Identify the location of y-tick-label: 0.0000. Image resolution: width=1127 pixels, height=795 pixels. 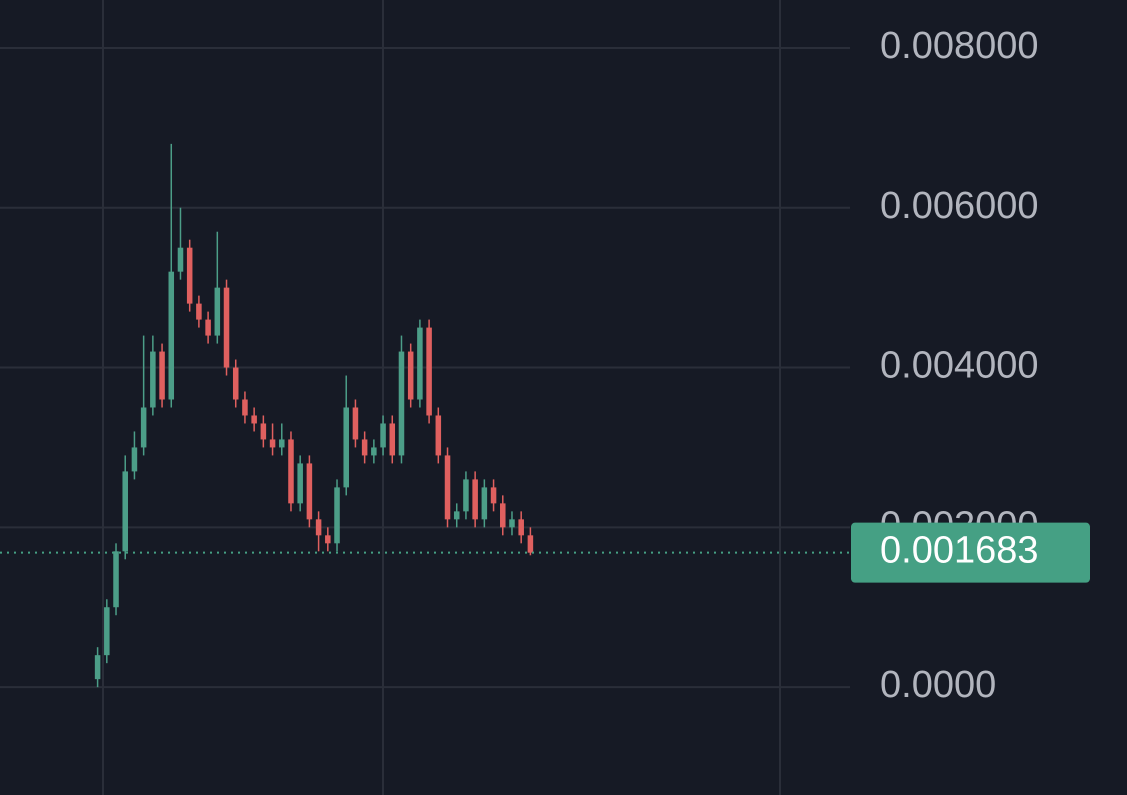
(938, 685).